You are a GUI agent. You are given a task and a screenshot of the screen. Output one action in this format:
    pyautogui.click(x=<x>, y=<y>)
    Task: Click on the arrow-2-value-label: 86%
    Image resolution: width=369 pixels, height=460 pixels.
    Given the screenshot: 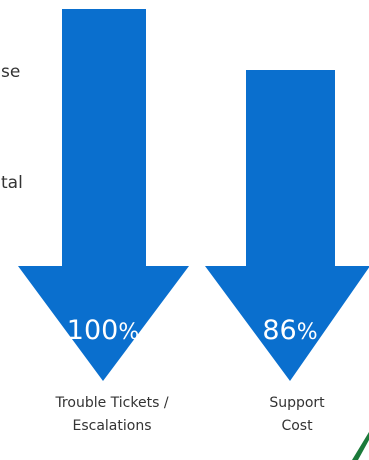 What is the action you would take?
    pyautogui.click(x=289, y=330)
    